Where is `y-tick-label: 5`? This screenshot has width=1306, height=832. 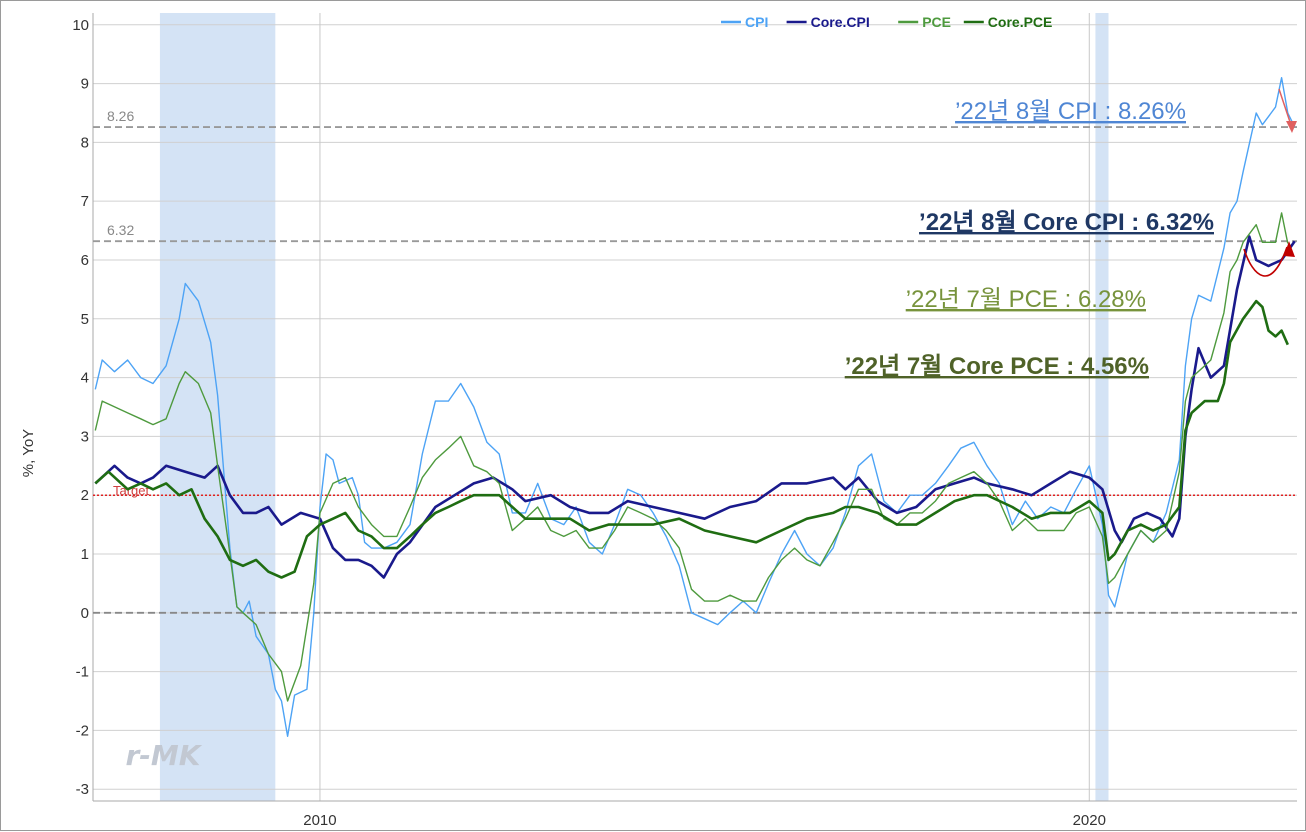
y-tick-label: 5 is located at coordinates (85, 319).